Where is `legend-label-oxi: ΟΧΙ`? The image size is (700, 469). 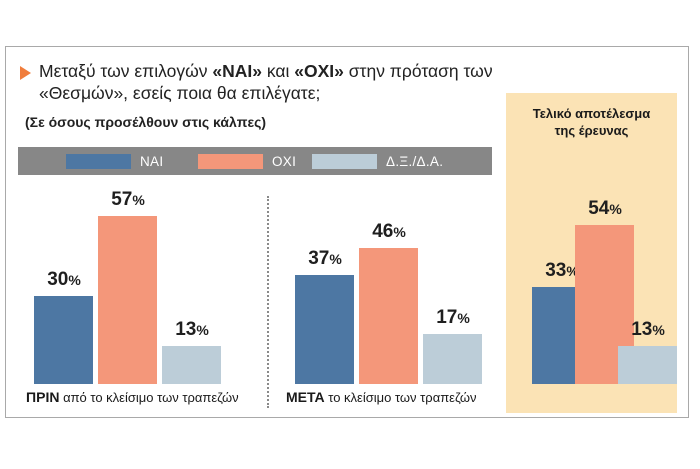
legend-label-oxi: ΟΧΙ is located at coordinates (284, 161).